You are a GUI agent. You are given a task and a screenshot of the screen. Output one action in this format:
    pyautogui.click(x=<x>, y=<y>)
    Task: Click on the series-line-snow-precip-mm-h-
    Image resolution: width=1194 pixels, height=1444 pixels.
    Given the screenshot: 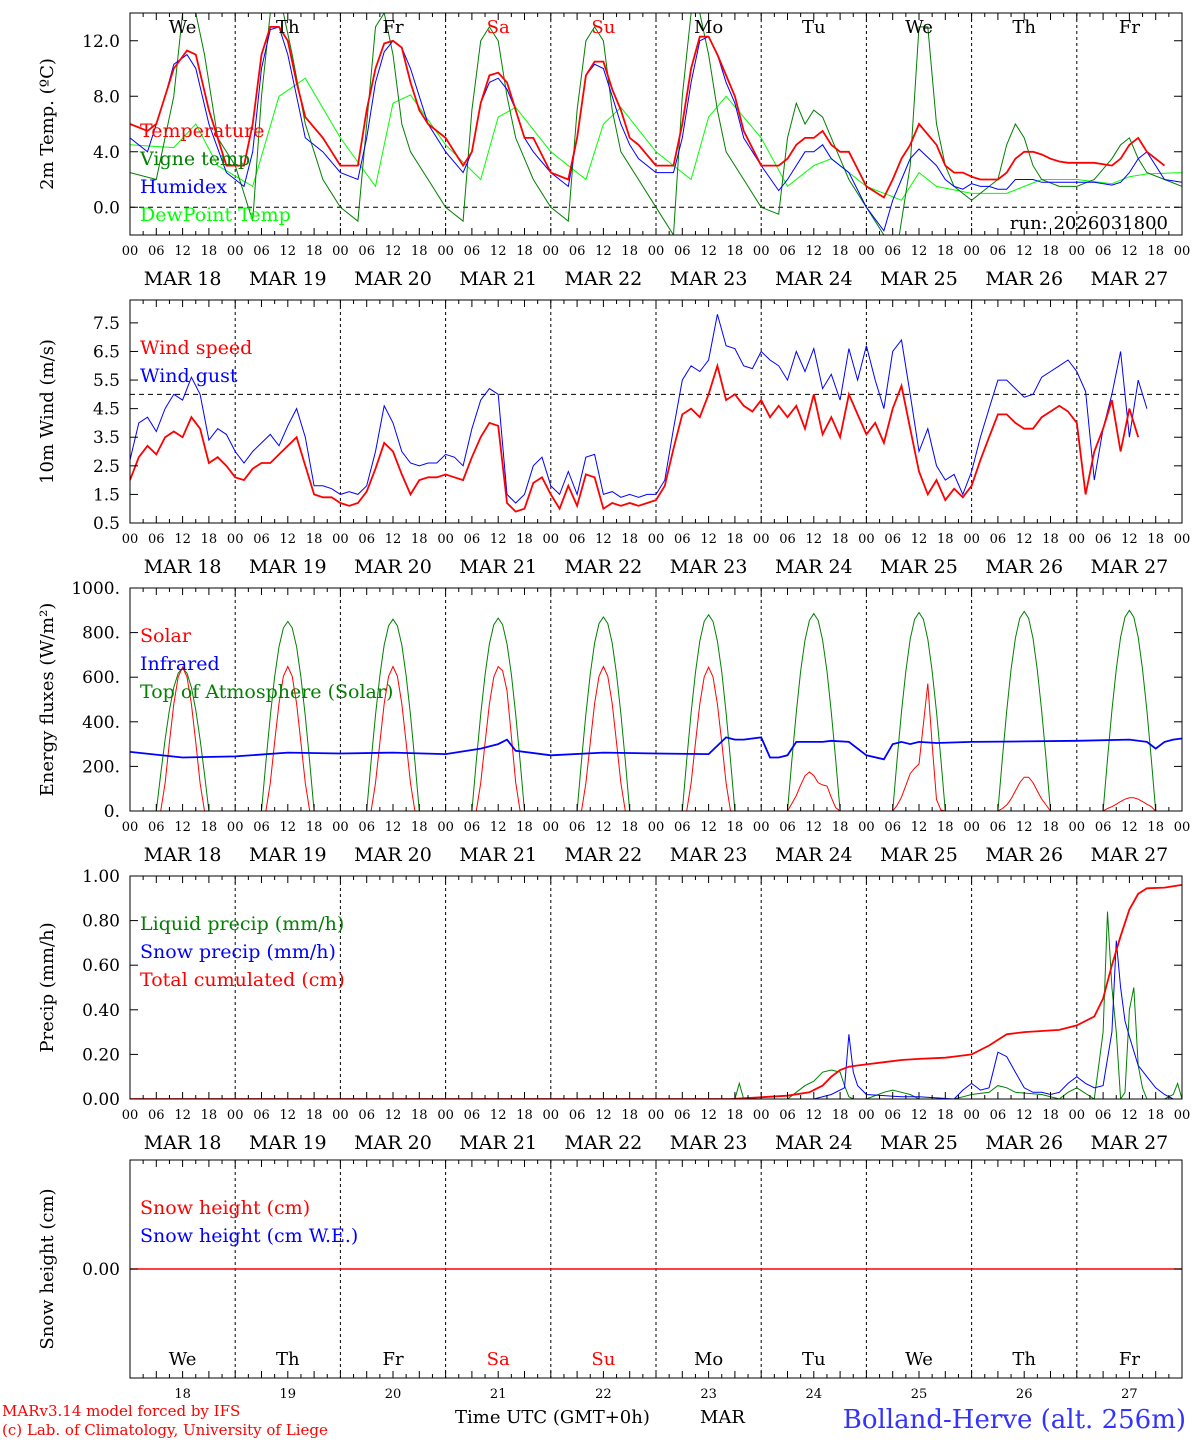 What is the action you would take?
    pyautogui.click(x=656, y=1019)
    